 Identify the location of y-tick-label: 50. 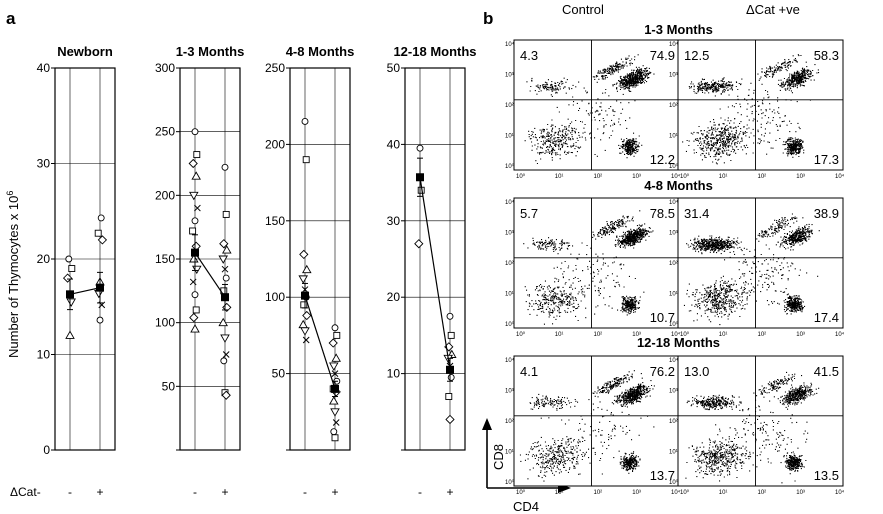
(394, 68).